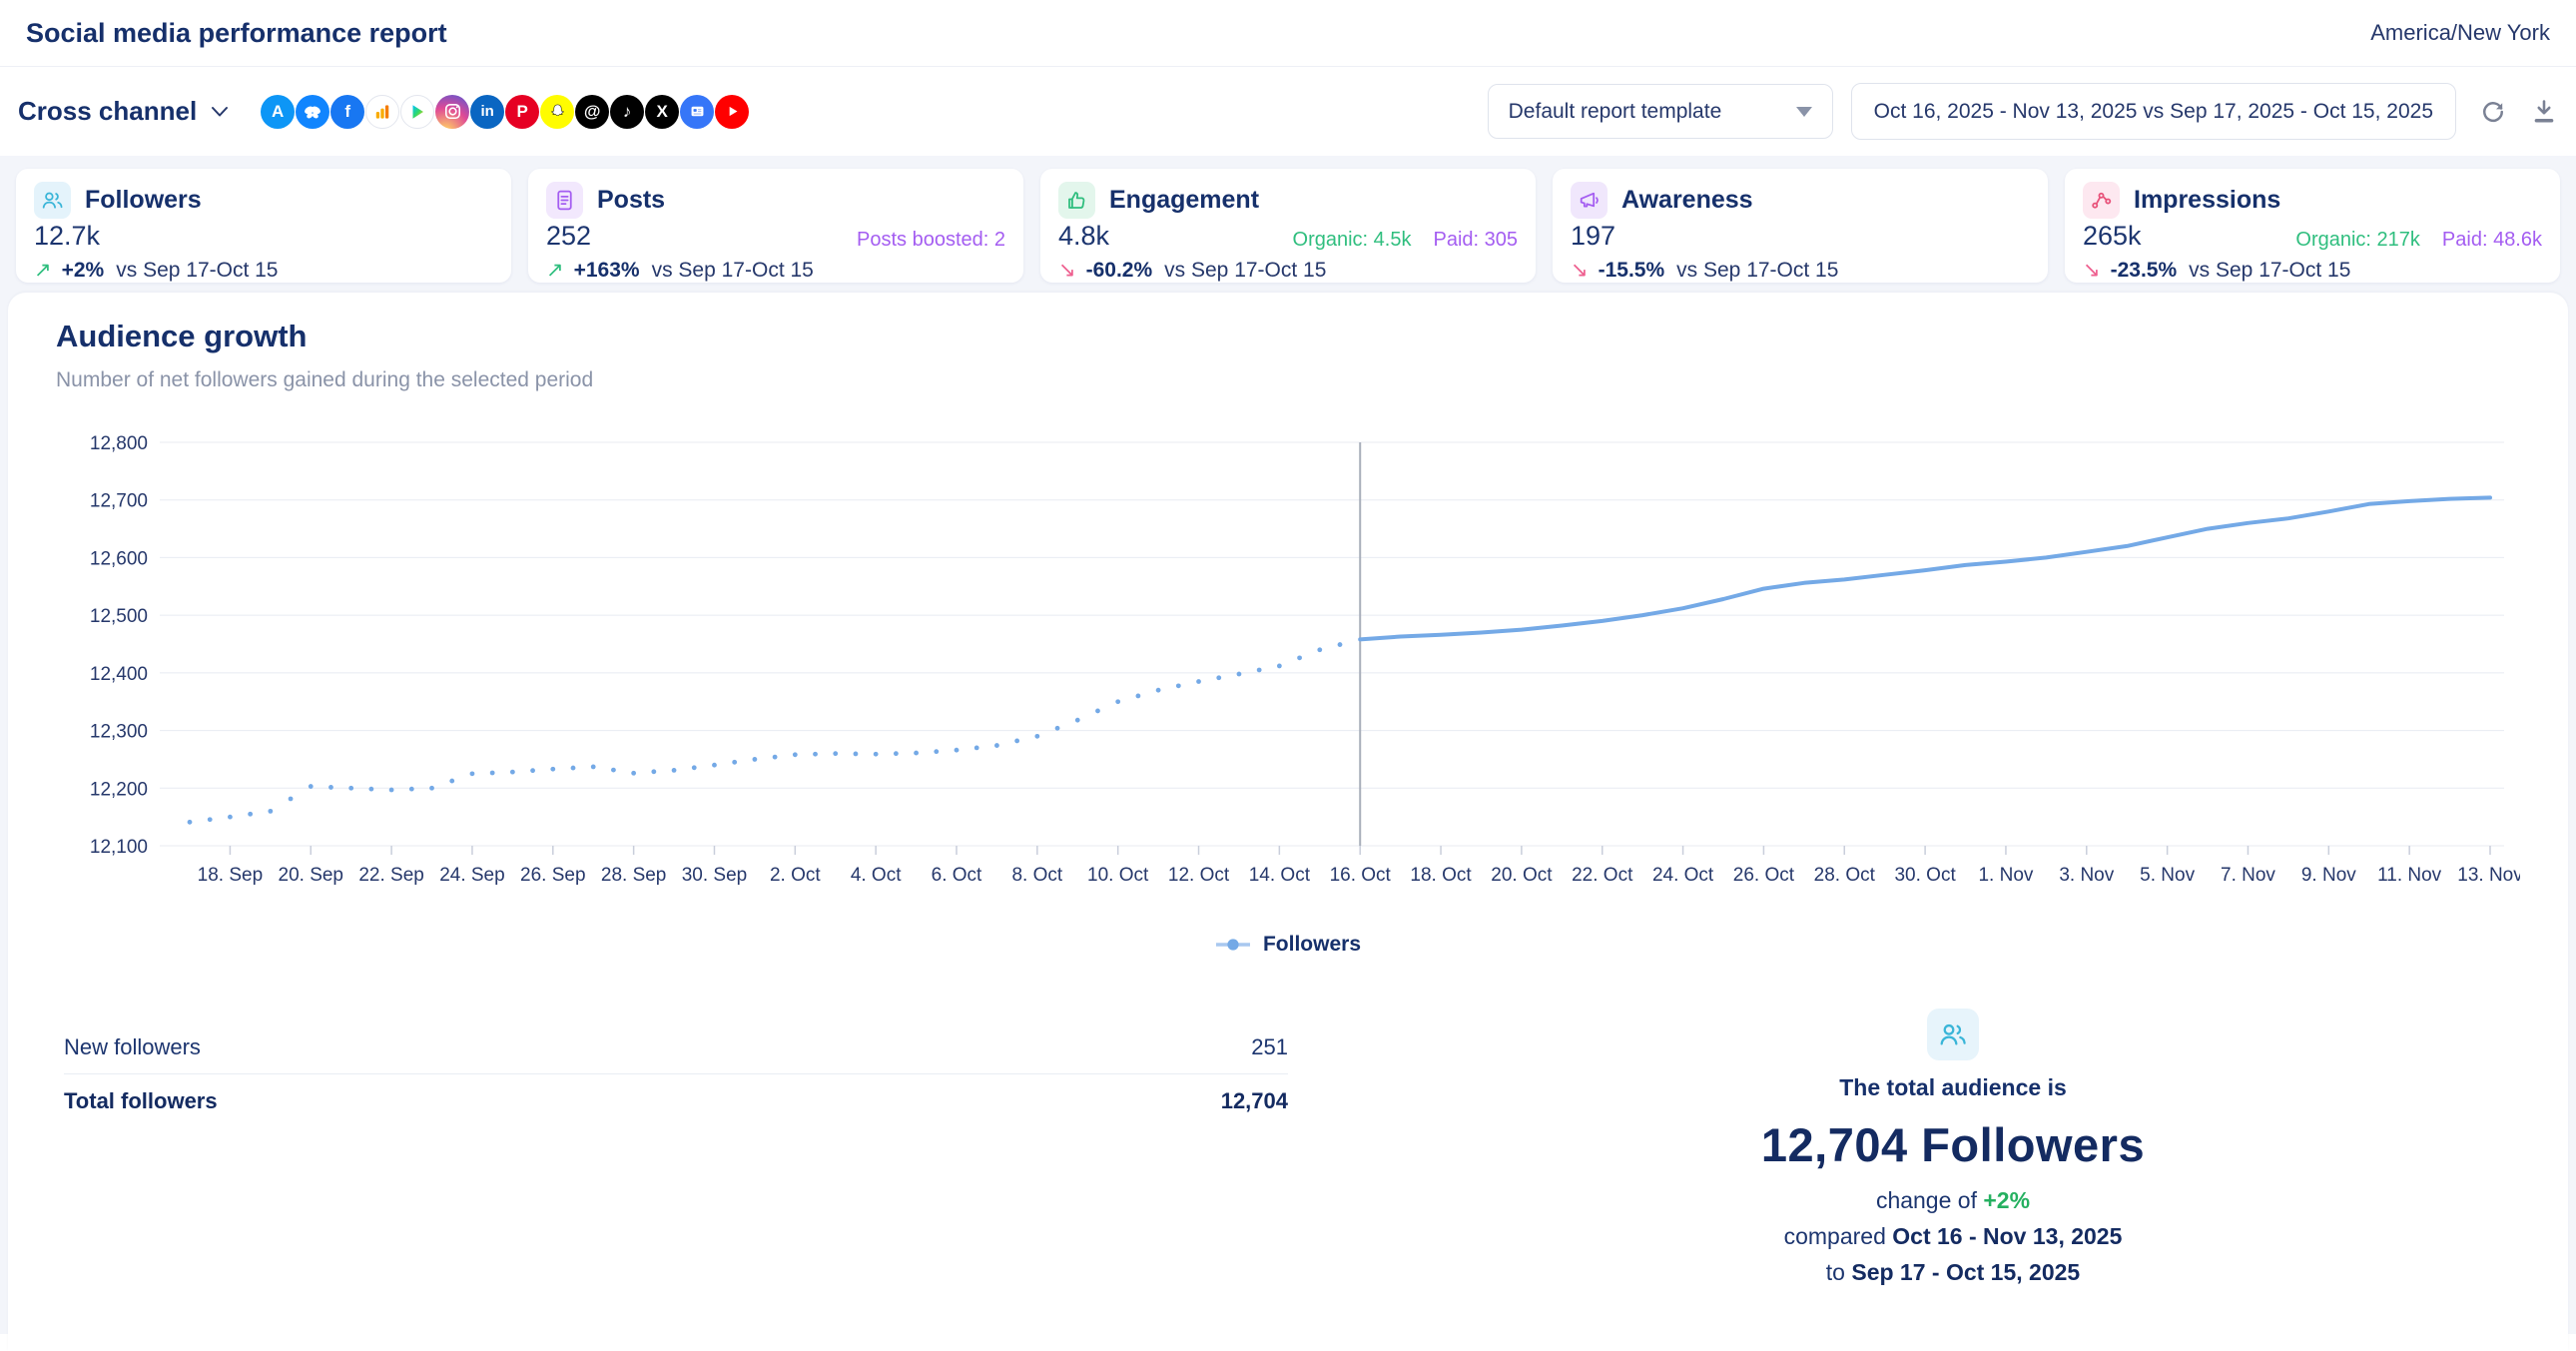 This screenshot has height=1351, width=2576. Describe the element at coordinates (569, 236) in the screenshot. I see `kpi-value: 252` at that location.